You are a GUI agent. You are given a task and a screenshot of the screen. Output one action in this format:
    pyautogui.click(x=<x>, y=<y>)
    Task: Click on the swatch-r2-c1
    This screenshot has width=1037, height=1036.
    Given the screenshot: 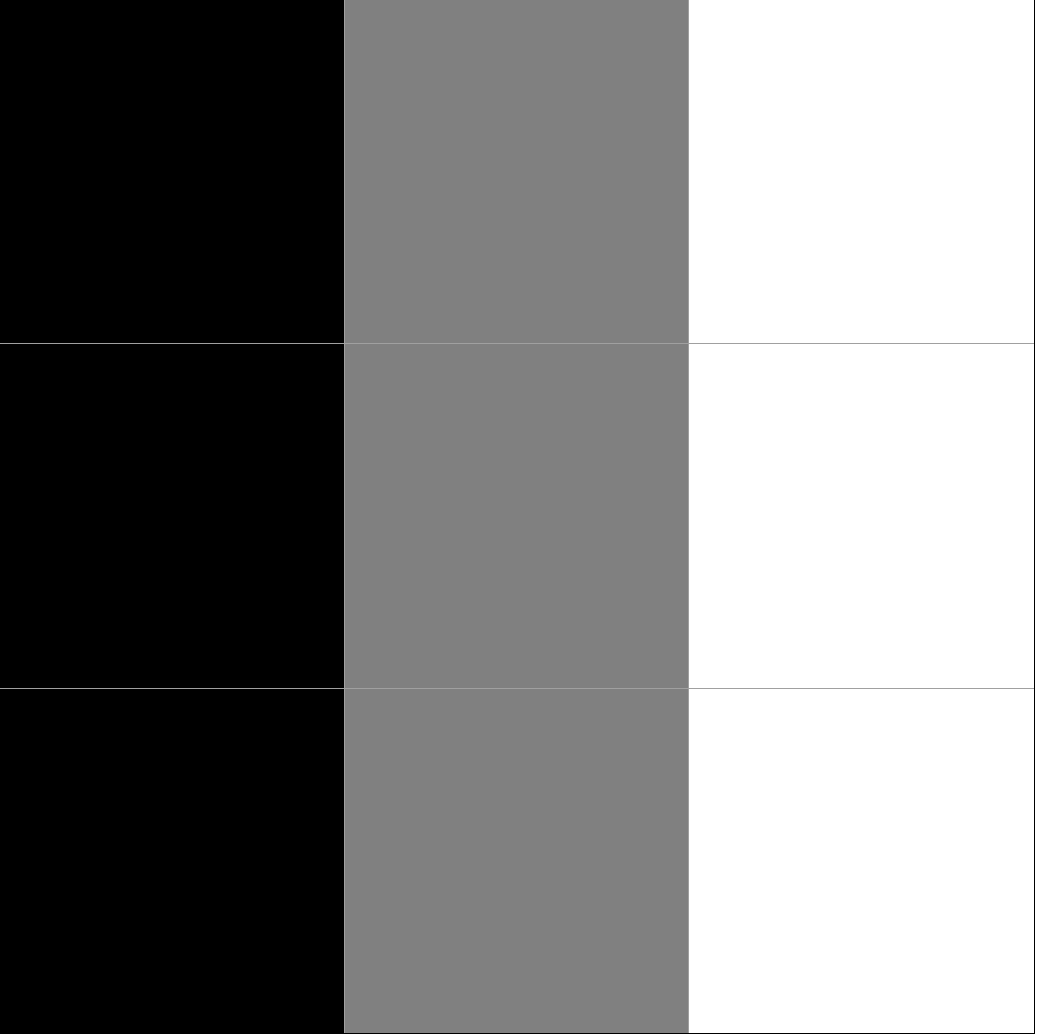 What is the action you would take?
    pyautogui.click(x=172, y=516)
    